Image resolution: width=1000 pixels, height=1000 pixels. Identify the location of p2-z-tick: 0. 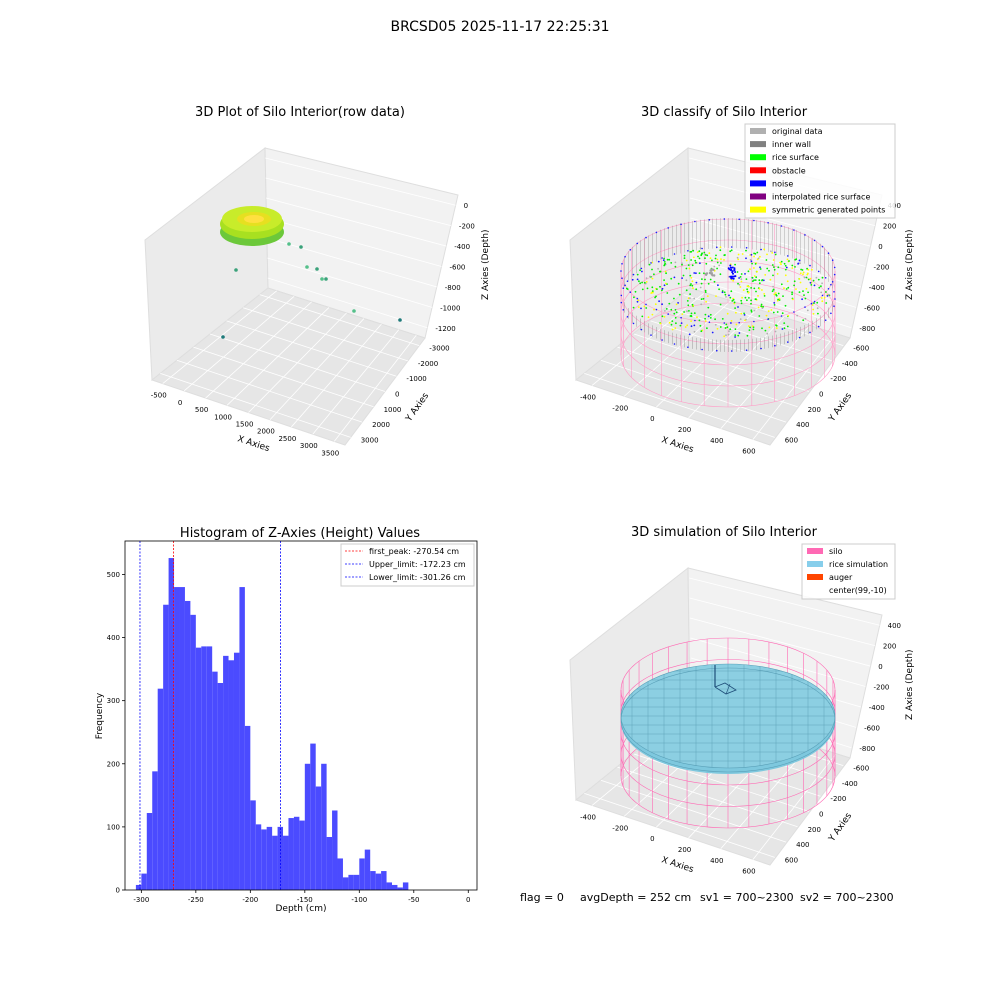
(880, 247).